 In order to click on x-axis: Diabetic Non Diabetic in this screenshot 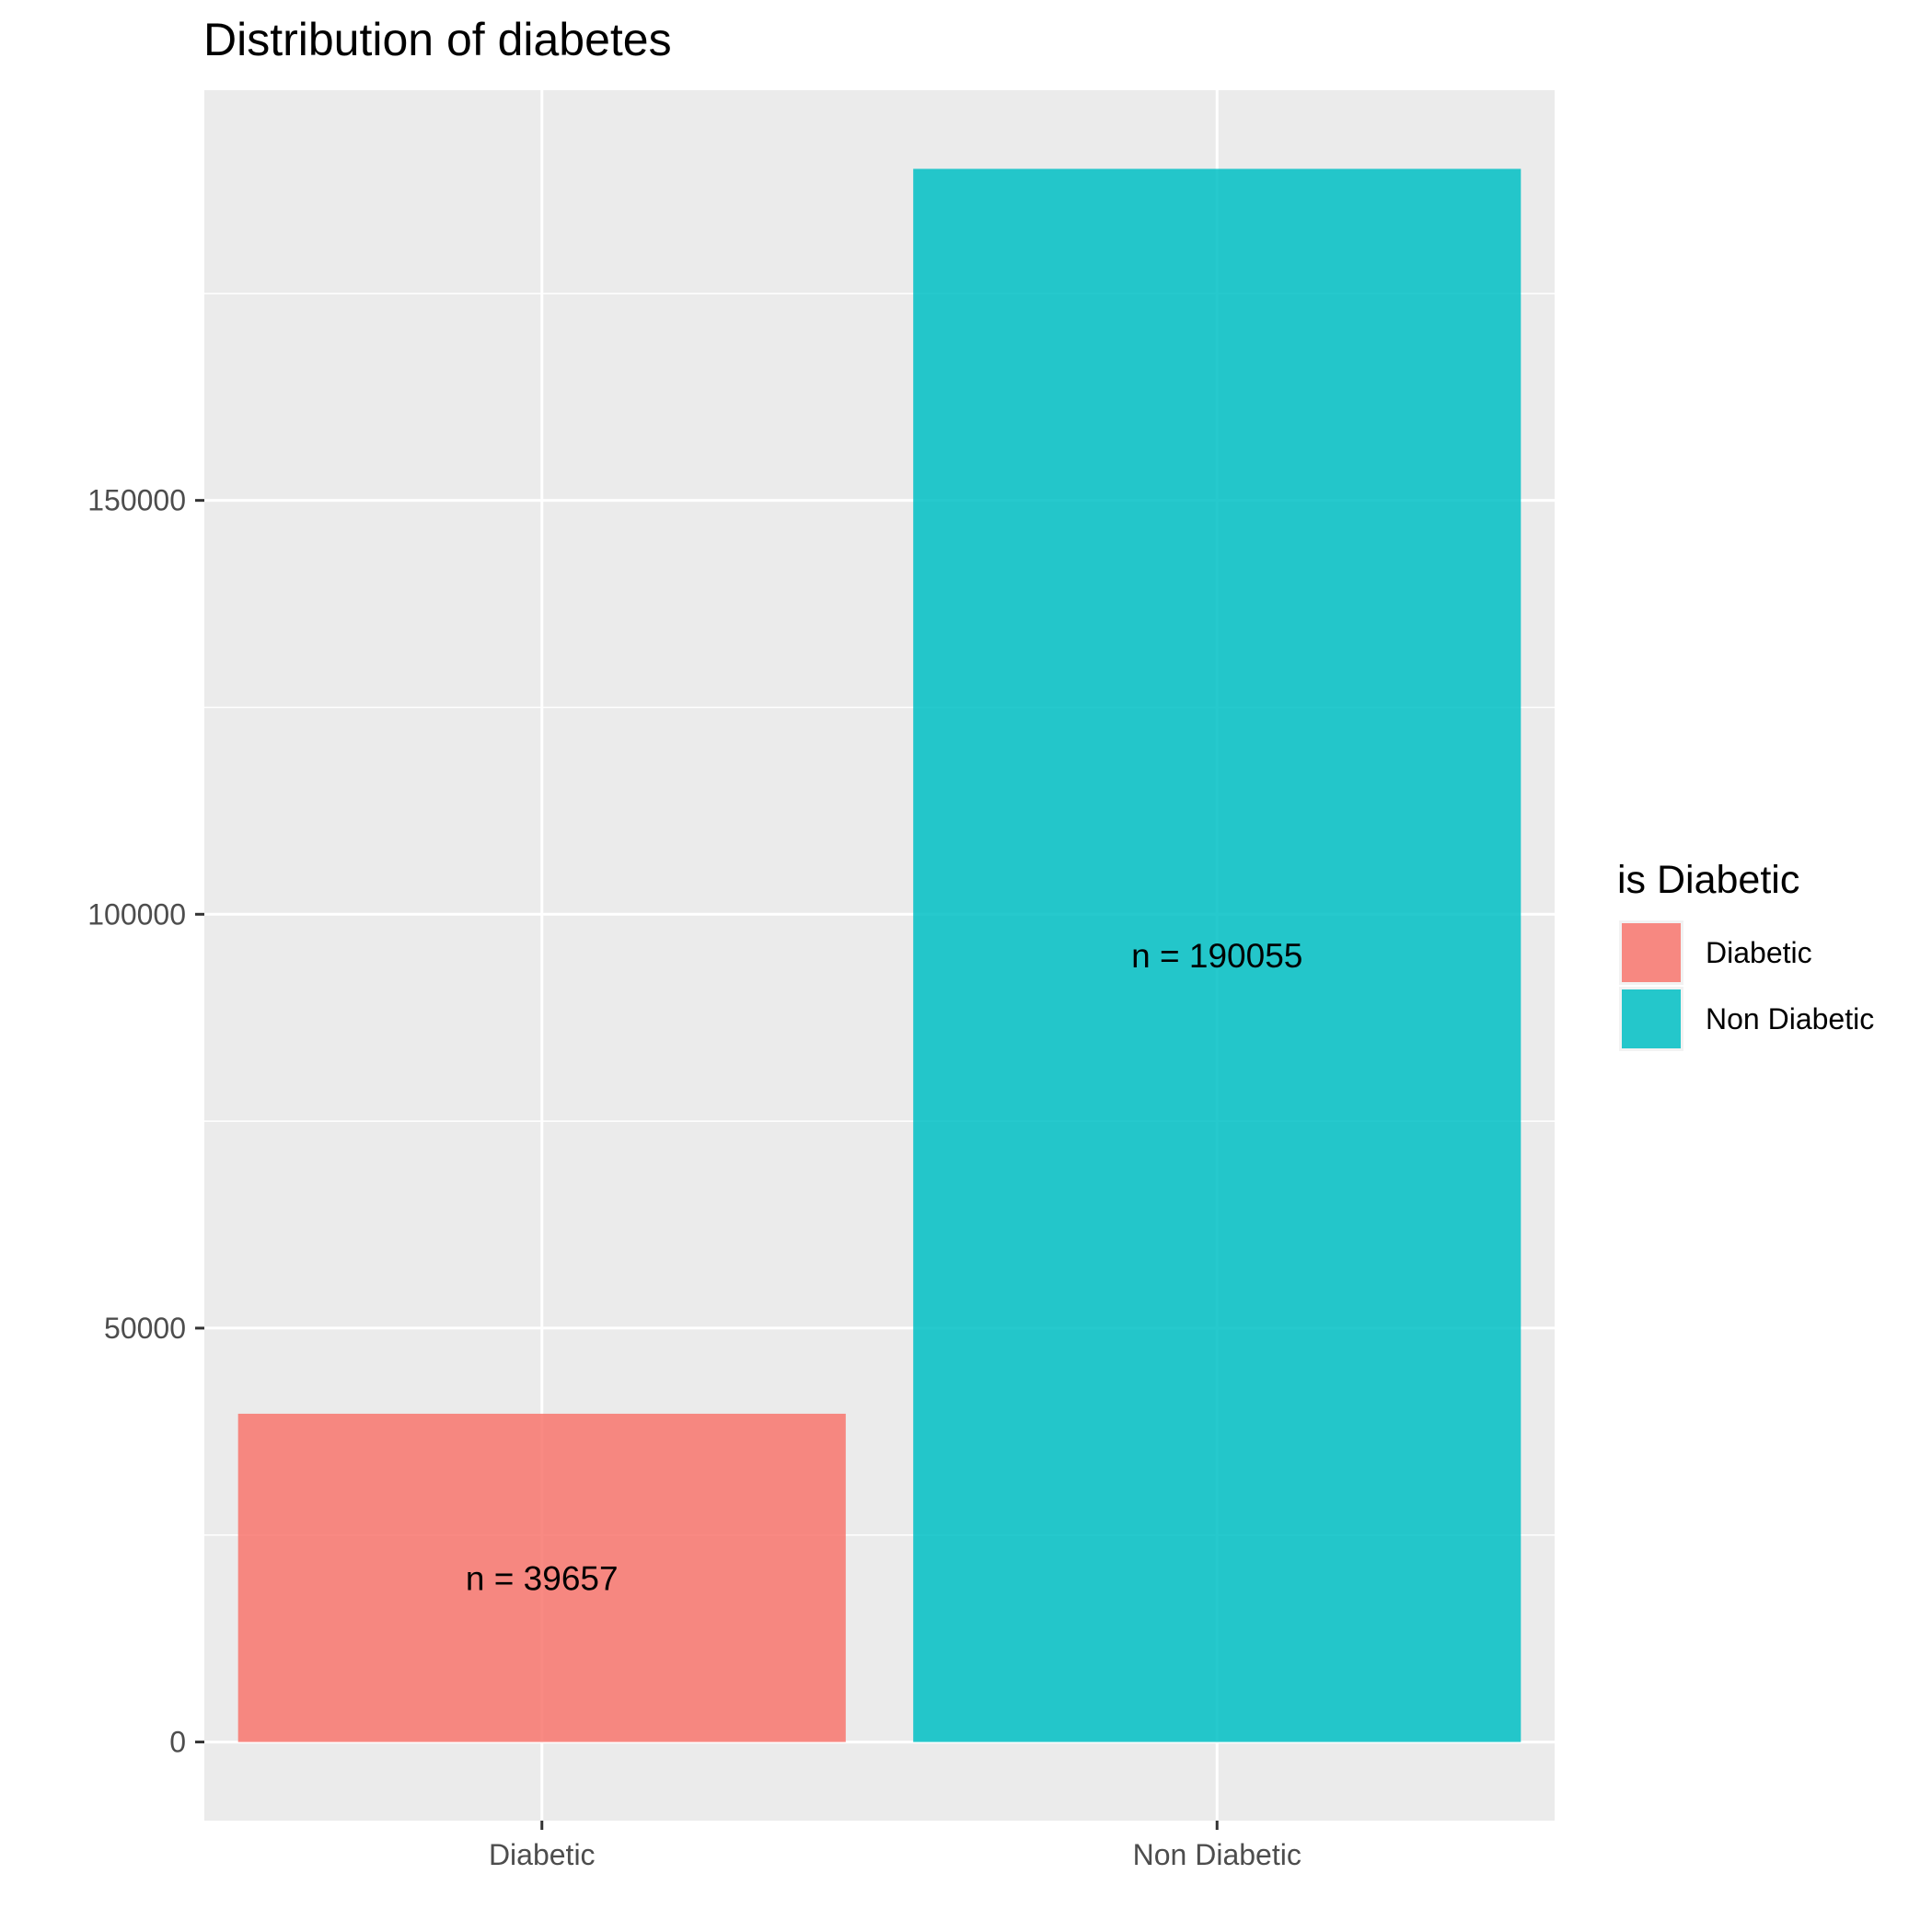, I will do `click(895, 1846)`.